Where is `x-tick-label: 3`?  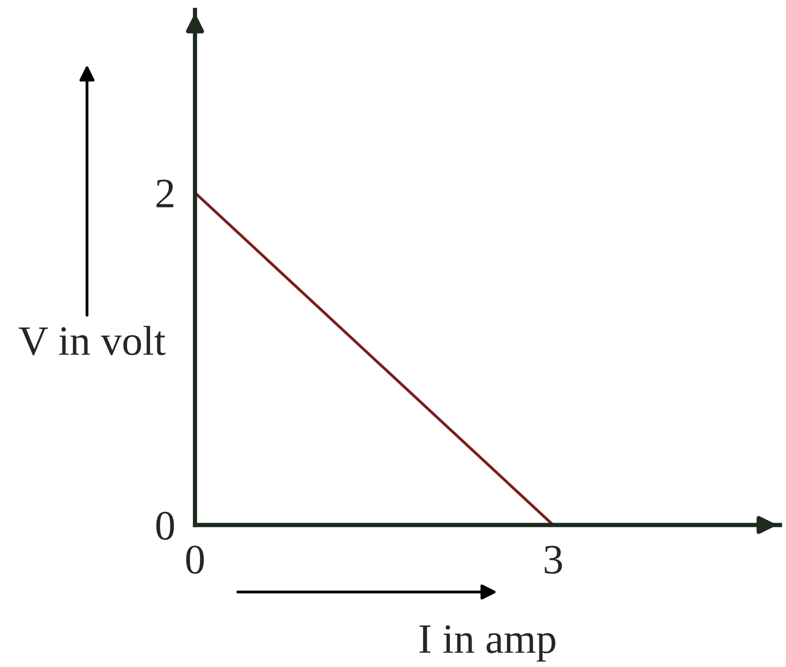
x-tick-label: 3 is located at coordinates (553, 560).